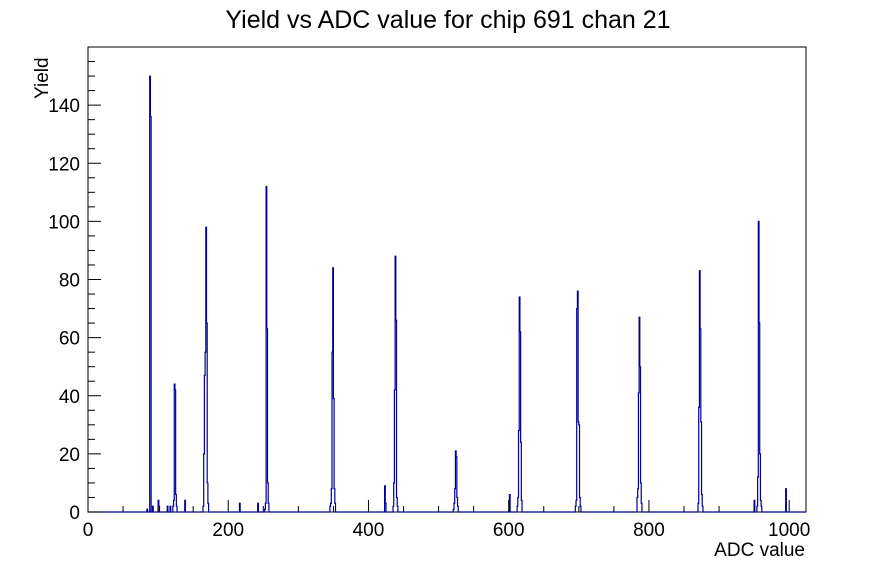 This screenshot has height=572, width=896. What do you see at coordinates (649, 530) in the screenshot?
I see `x-axis-tick-label: 800` at bounding box center [649, 530].